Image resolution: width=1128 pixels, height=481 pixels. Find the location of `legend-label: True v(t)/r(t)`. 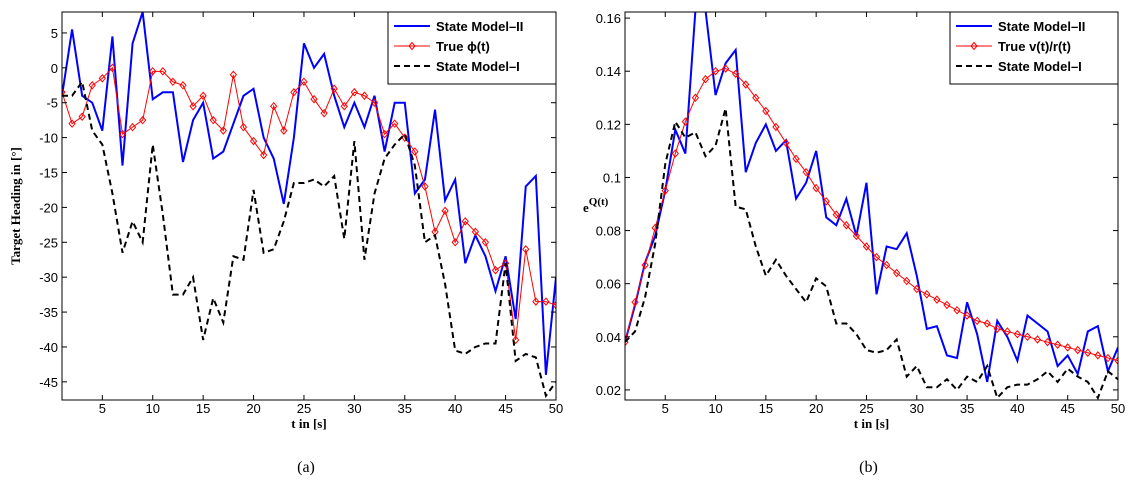

legend-label: True v(t)/r(t) is located at coordinates (1034, 46).